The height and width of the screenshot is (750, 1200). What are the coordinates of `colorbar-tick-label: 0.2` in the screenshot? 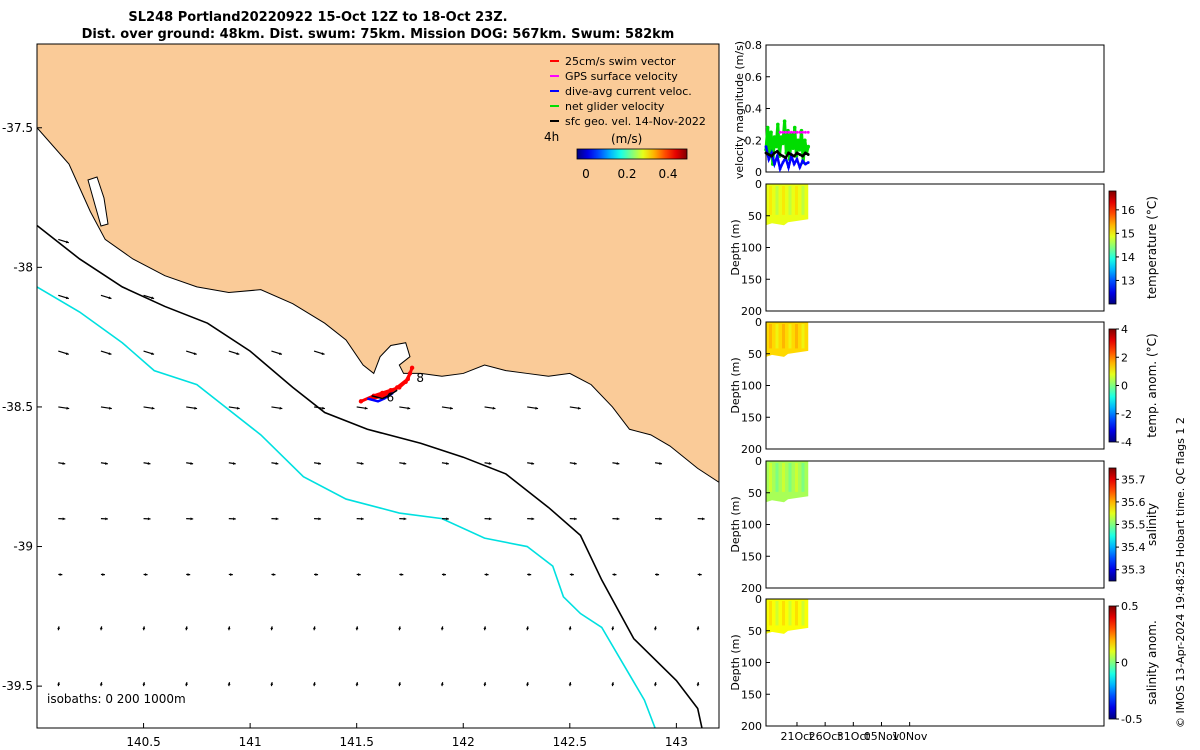 It's located at (626, 174).